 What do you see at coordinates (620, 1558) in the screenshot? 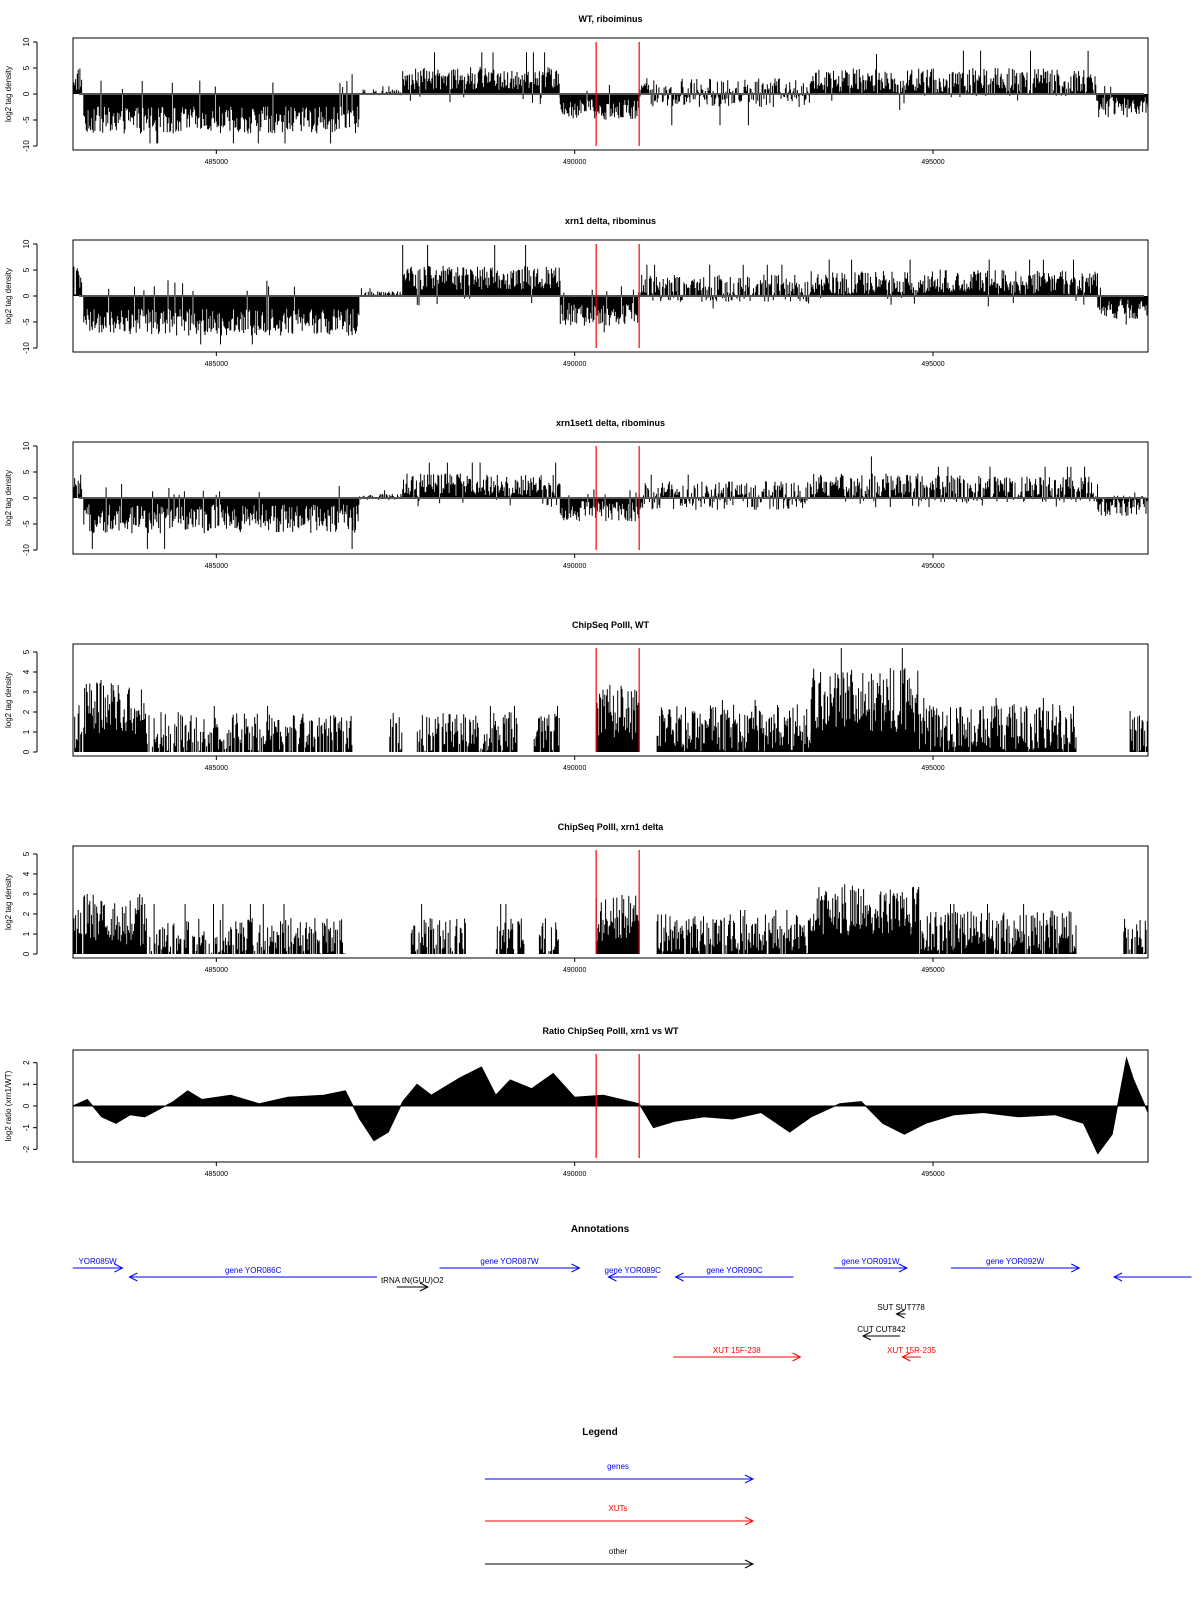
I see `legend-entry-other: other` at bounding box center [620, 1558].